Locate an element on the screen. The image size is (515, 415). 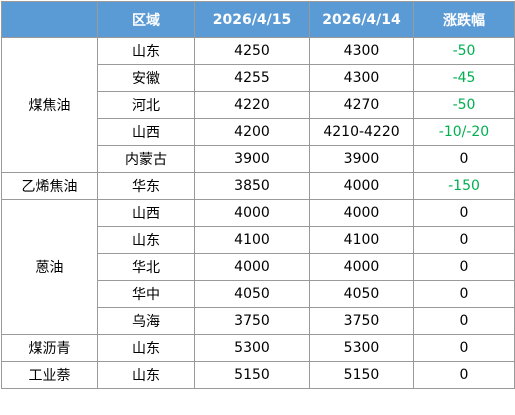
price-current-cell: 4100 is located at coordinates (252, 240).